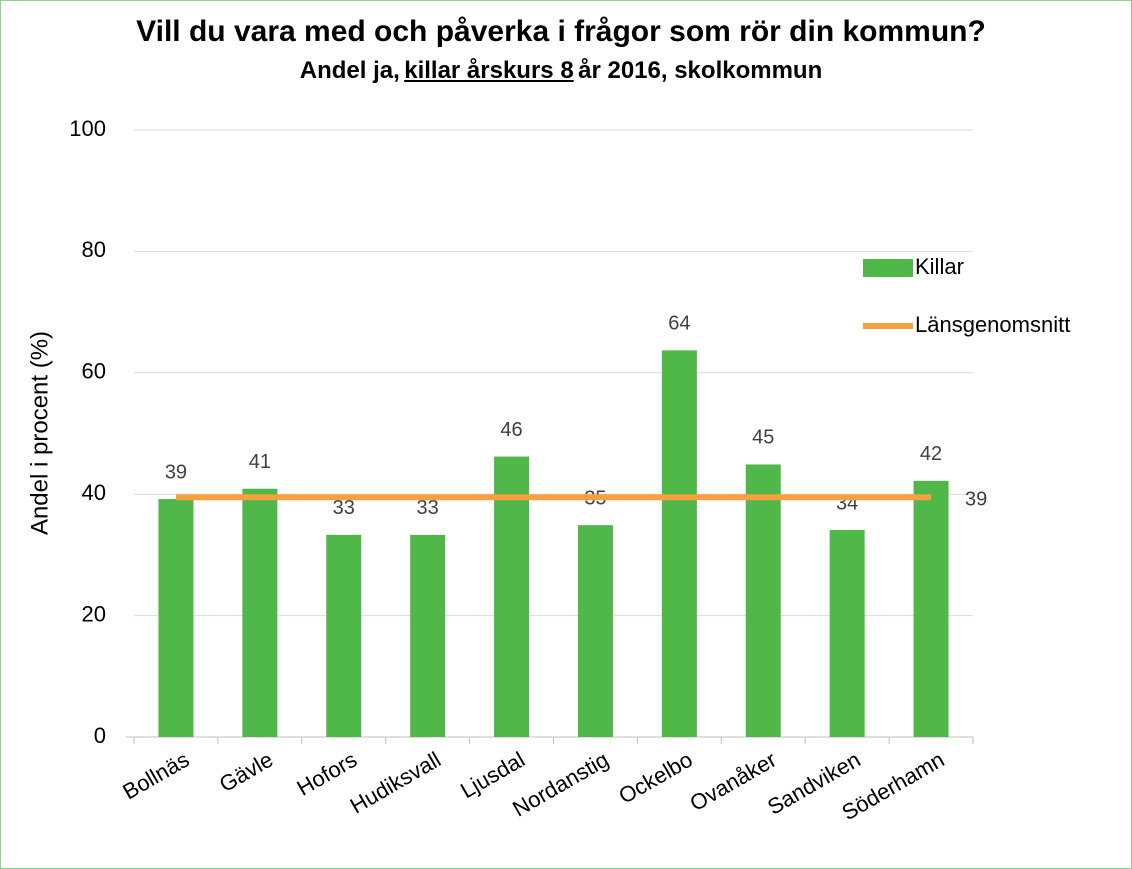 Image resolution: width=1132 pixels, height=869 pixels. What do you see at coordinates (327, 774) in the screenshot?
I see `x-tick-label: Hofors` at bounding box center [327, 774].